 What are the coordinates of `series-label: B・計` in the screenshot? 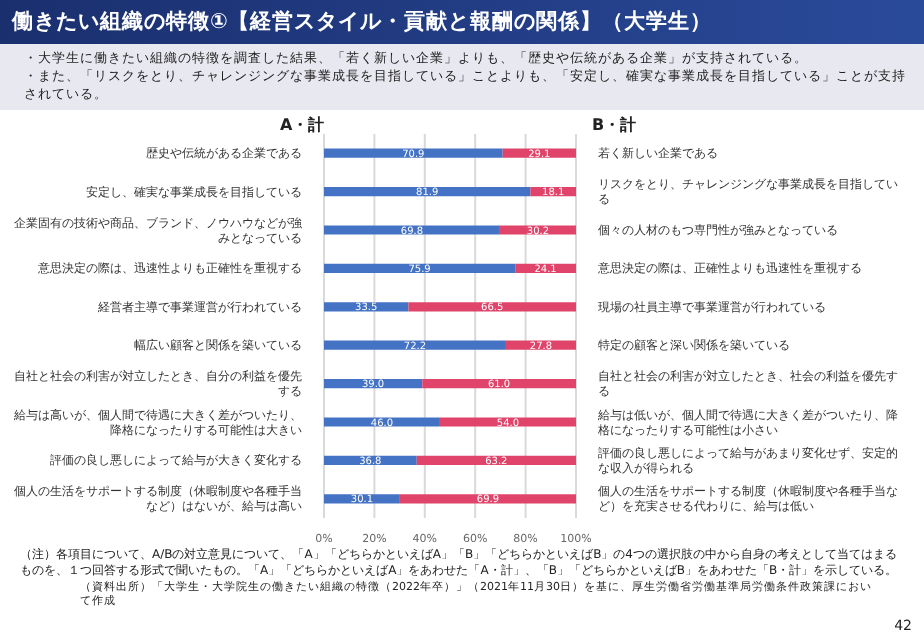 It's located at (614, 125).